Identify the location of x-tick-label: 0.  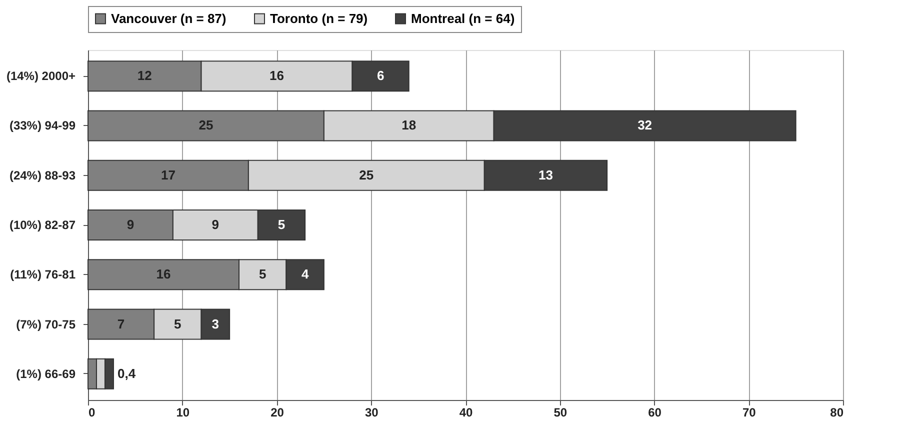
(92, 413).